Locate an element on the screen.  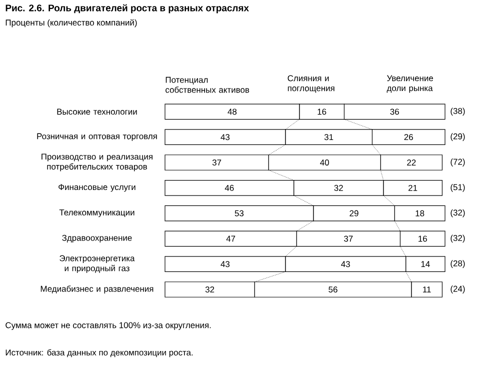
y-tick-label: Медиабизнес и развлечения is located at coordinates (97, 290).